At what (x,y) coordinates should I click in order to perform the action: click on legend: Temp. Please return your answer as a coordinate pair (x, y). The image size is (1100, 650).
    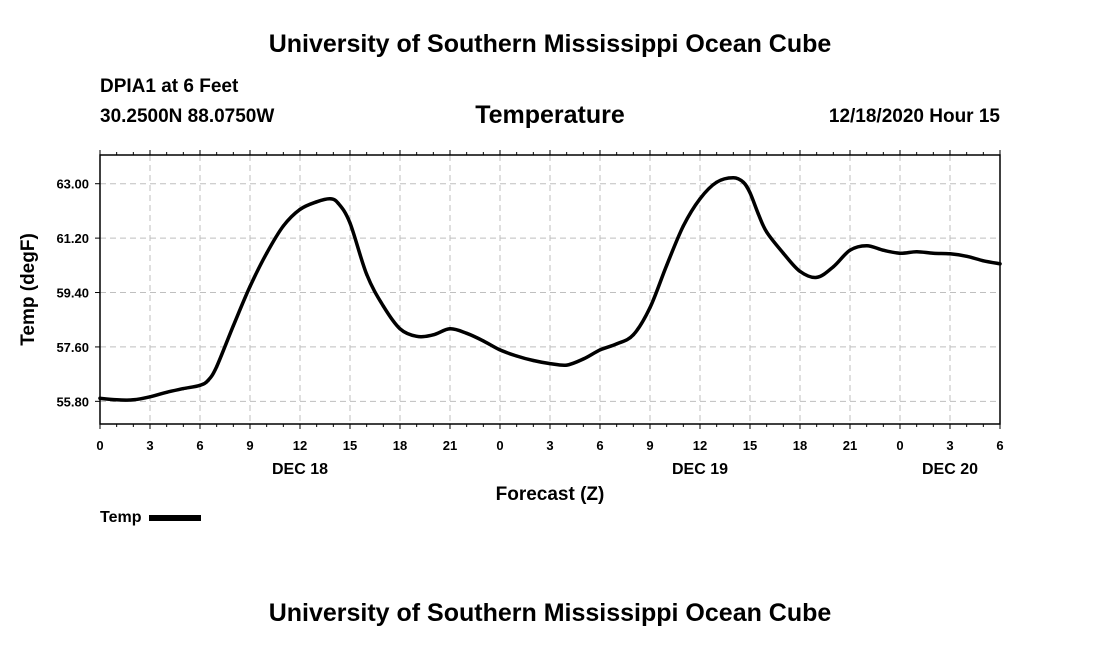
    Looking at the image, I should click on (151, 518).